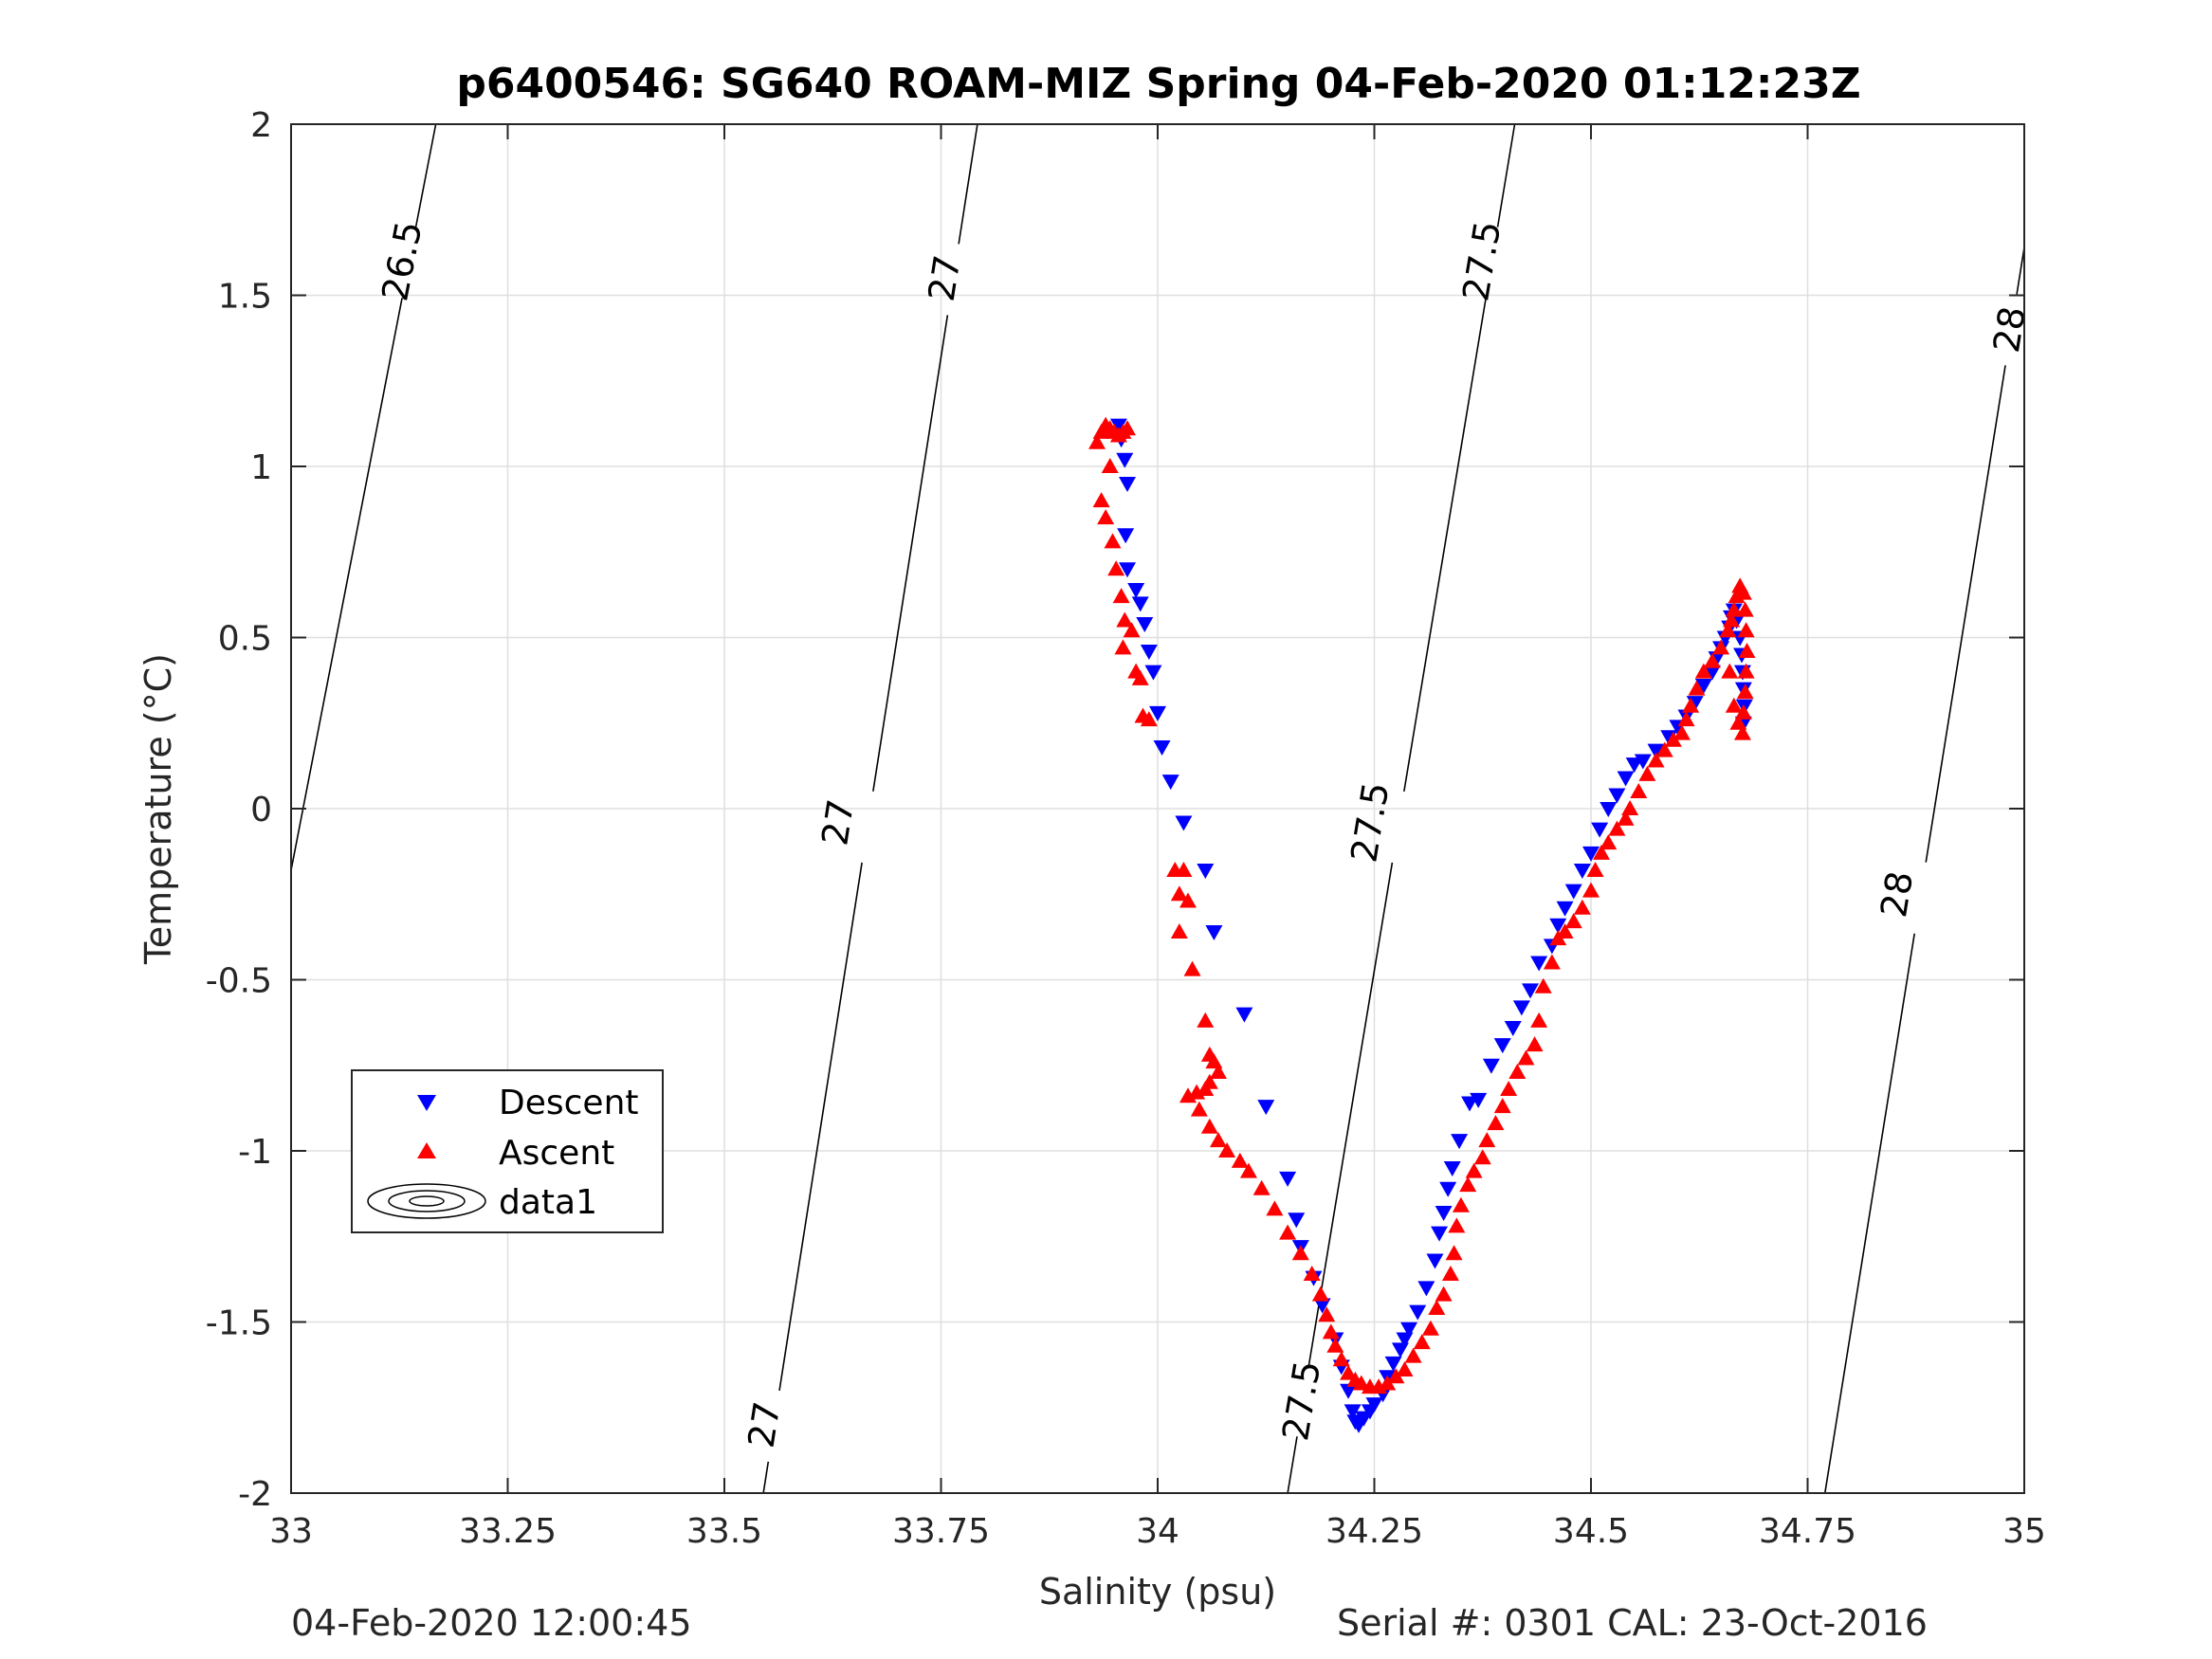  Describe the element at coordinates (291, 1531) in the screenshot. I see `x-tick-label: 33` at that location.